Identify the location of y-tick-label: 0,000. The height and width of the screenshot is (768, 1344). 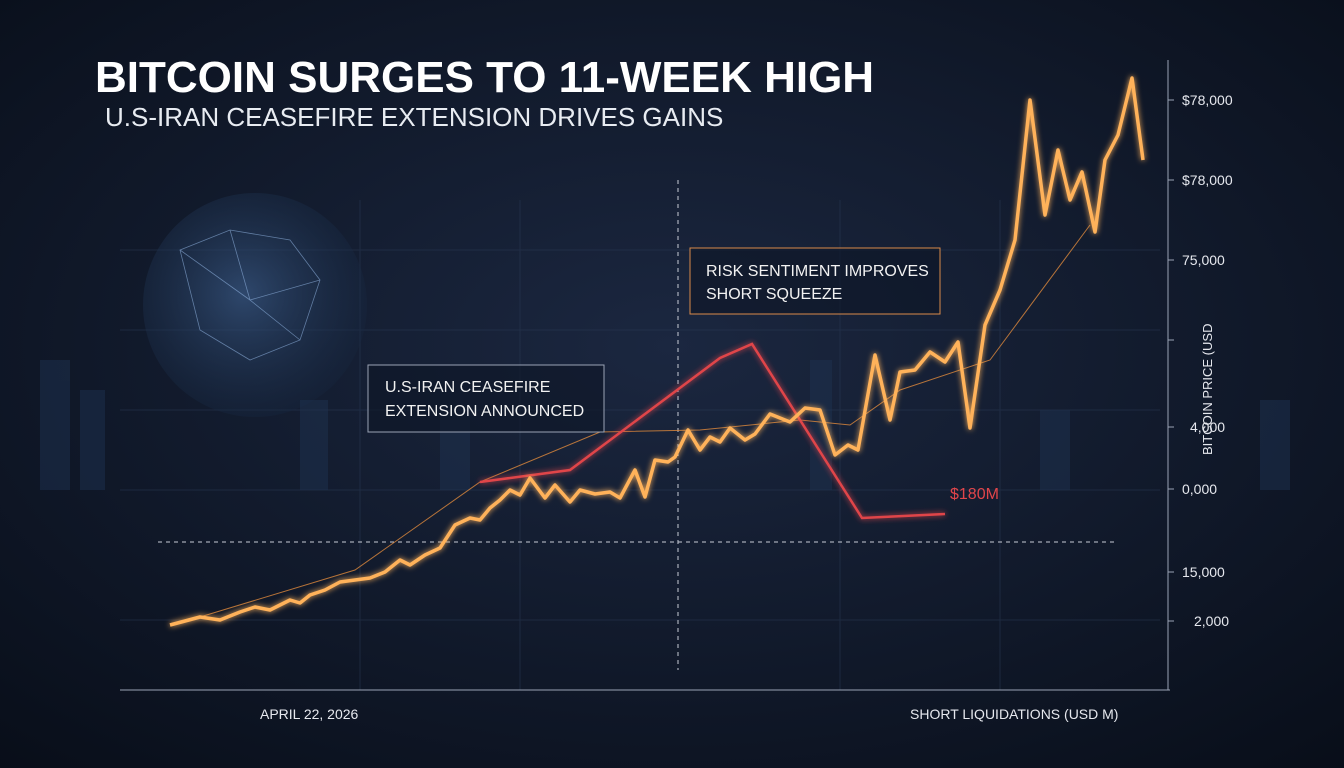
(1199, 489).